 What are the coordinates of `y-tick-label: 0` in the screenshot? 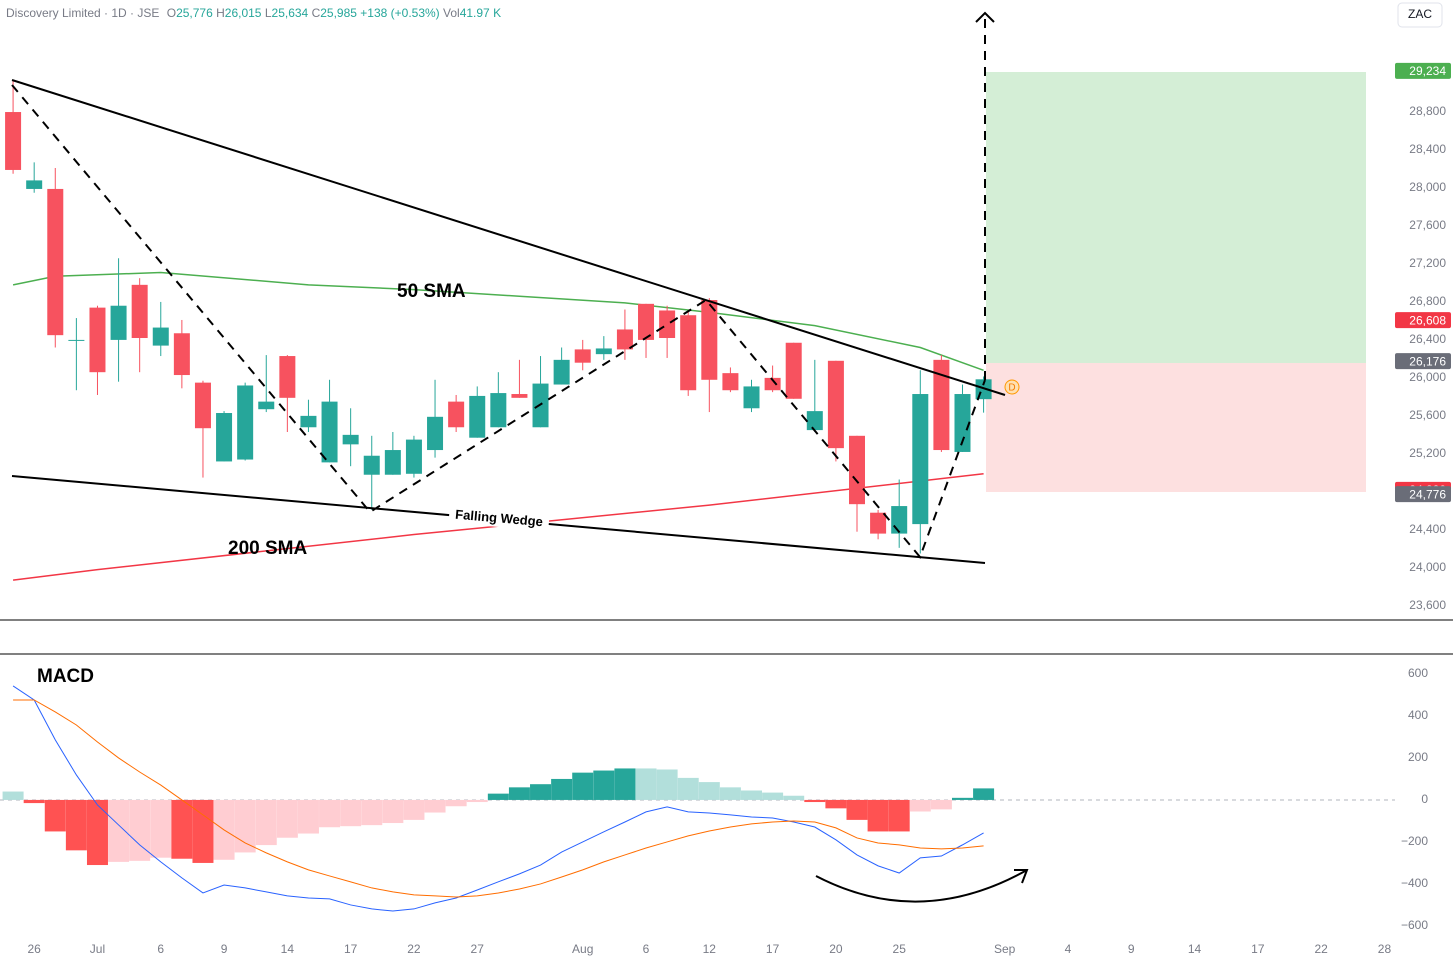 It's located at (1424, 799).